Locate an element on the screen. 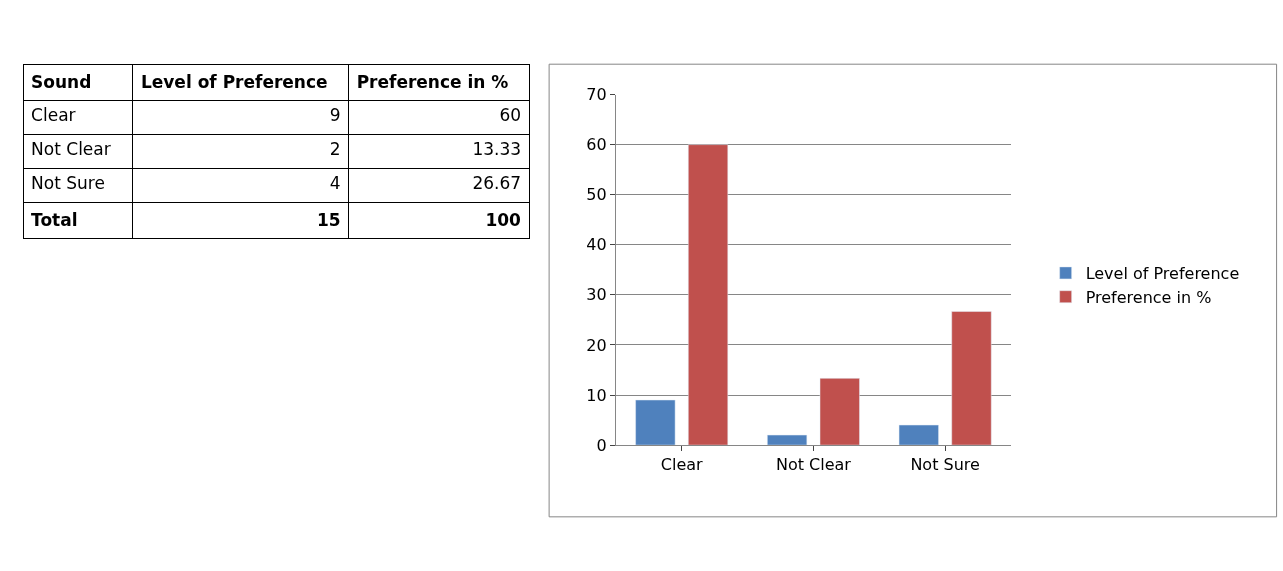  text: 4 is located at coordinates (335, 182).